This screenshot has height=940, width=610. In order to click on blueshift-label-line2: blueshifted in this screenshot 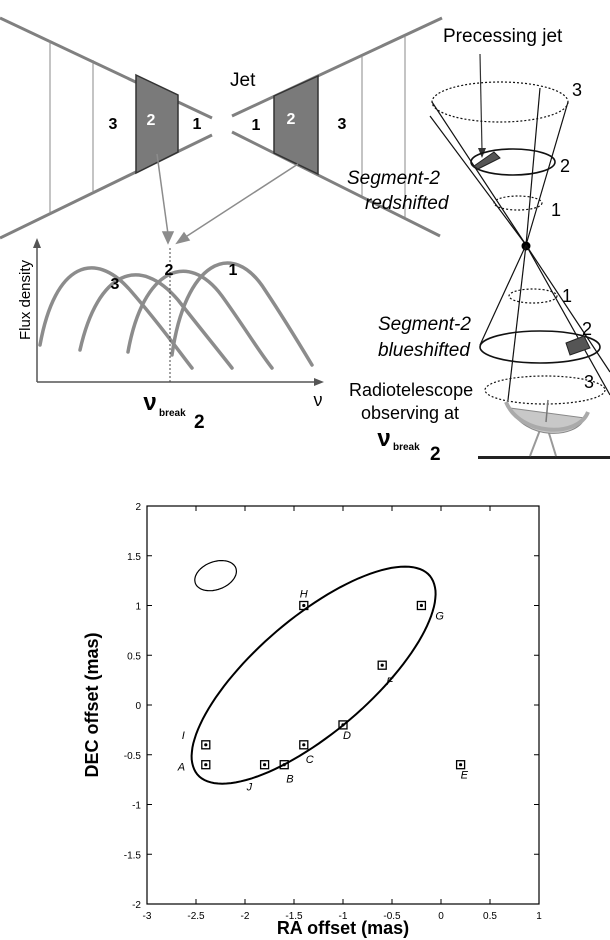, I will do `click(424, 350)`.